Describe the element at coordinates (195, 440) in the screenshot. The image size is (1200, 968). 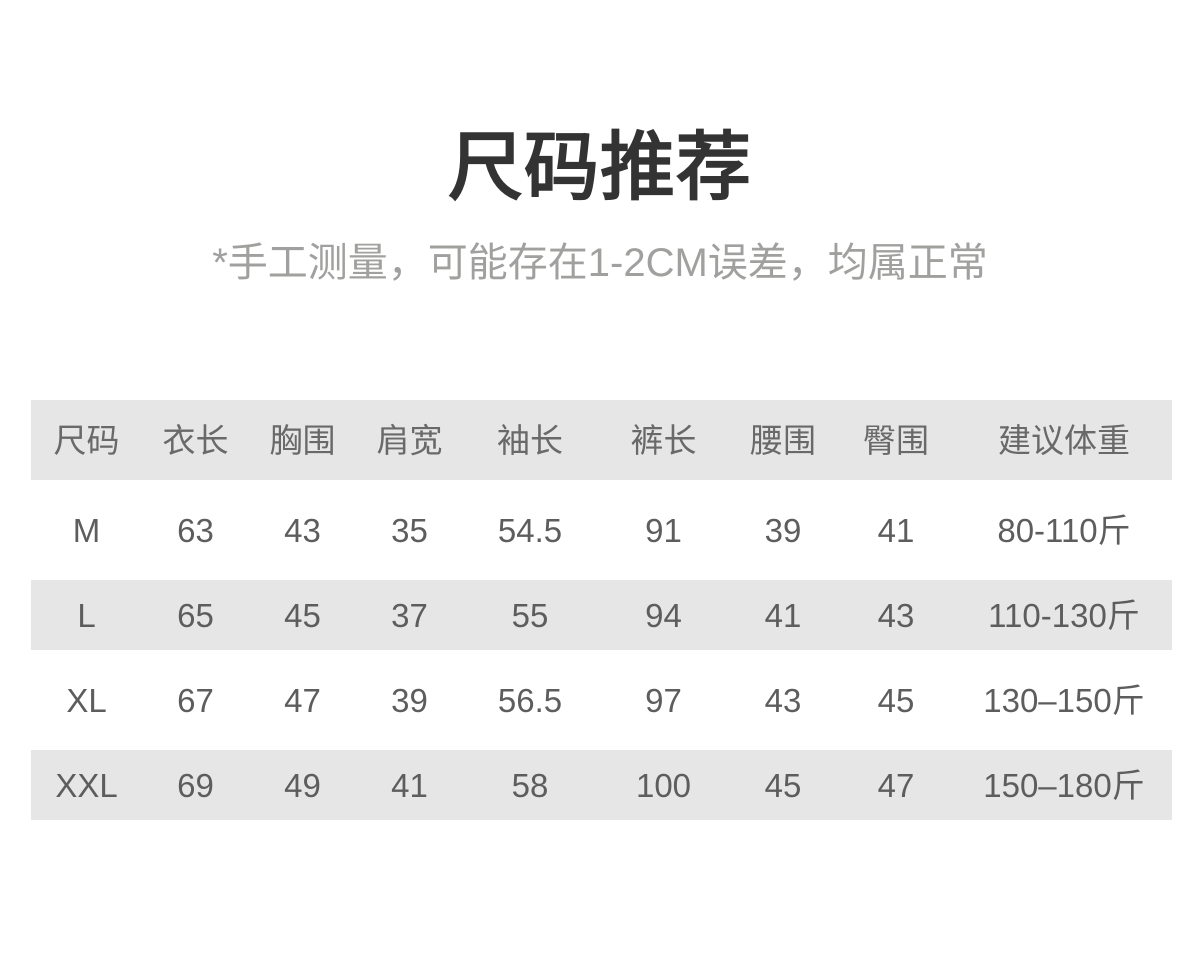
I see `column-header-length: 衣长` at that location.